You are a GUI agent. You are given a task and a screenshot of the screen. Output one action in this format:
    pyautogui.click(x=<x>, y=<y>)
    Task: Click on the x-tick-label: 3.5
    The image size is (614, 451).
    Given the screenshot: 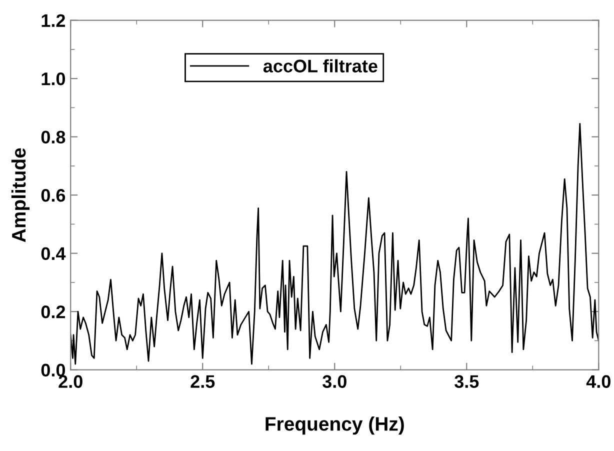 What is the action you would take?
    pyautogui.click(x=466, y=381)
    